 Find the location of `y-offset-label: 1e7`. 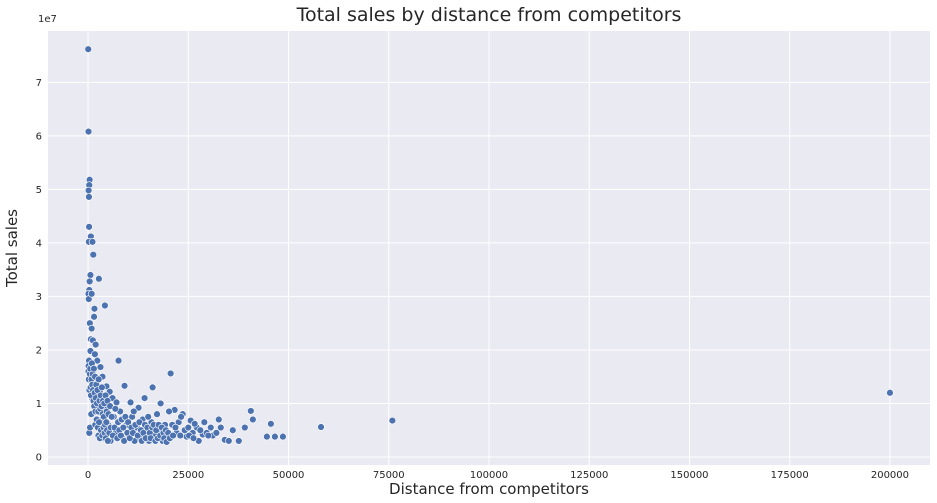

y-offset-label: 1e7 is located at coordinates (47, 19).